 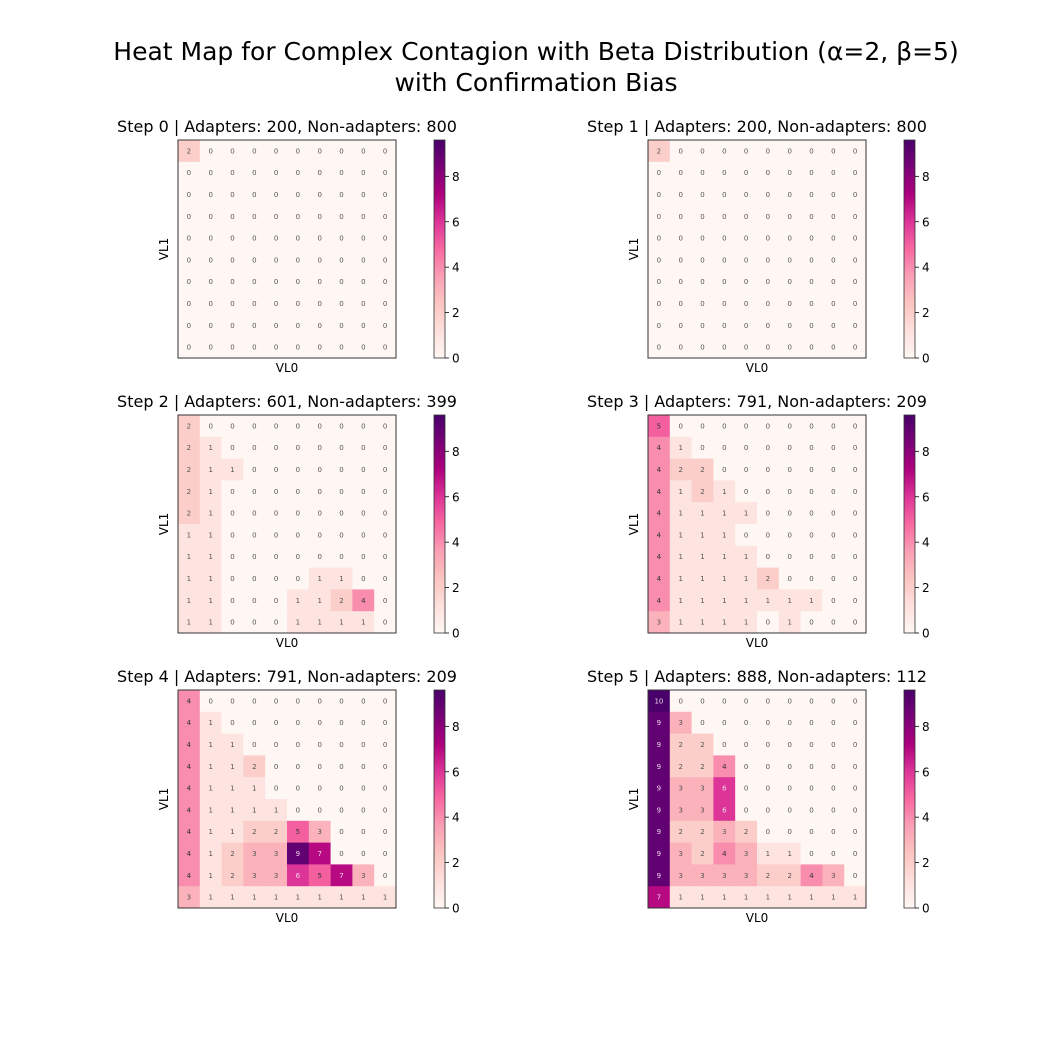 What do you see at coordinates (659, 723) in the screenshot?
I see `cell-value-label: 9` at bounding box center [659, 723].